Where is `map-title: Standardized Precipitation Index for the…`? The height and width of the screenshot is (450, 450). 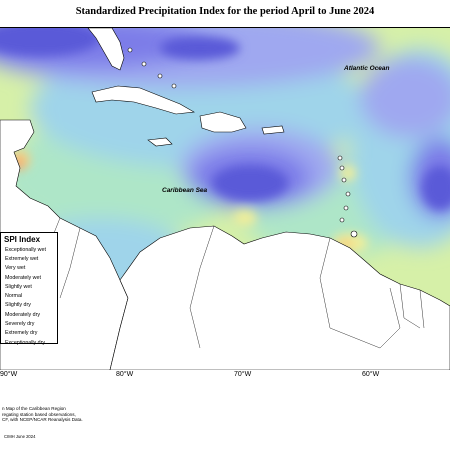 map-title: Standardized Precipitation Index for the… is located at coordinates (225, 11).